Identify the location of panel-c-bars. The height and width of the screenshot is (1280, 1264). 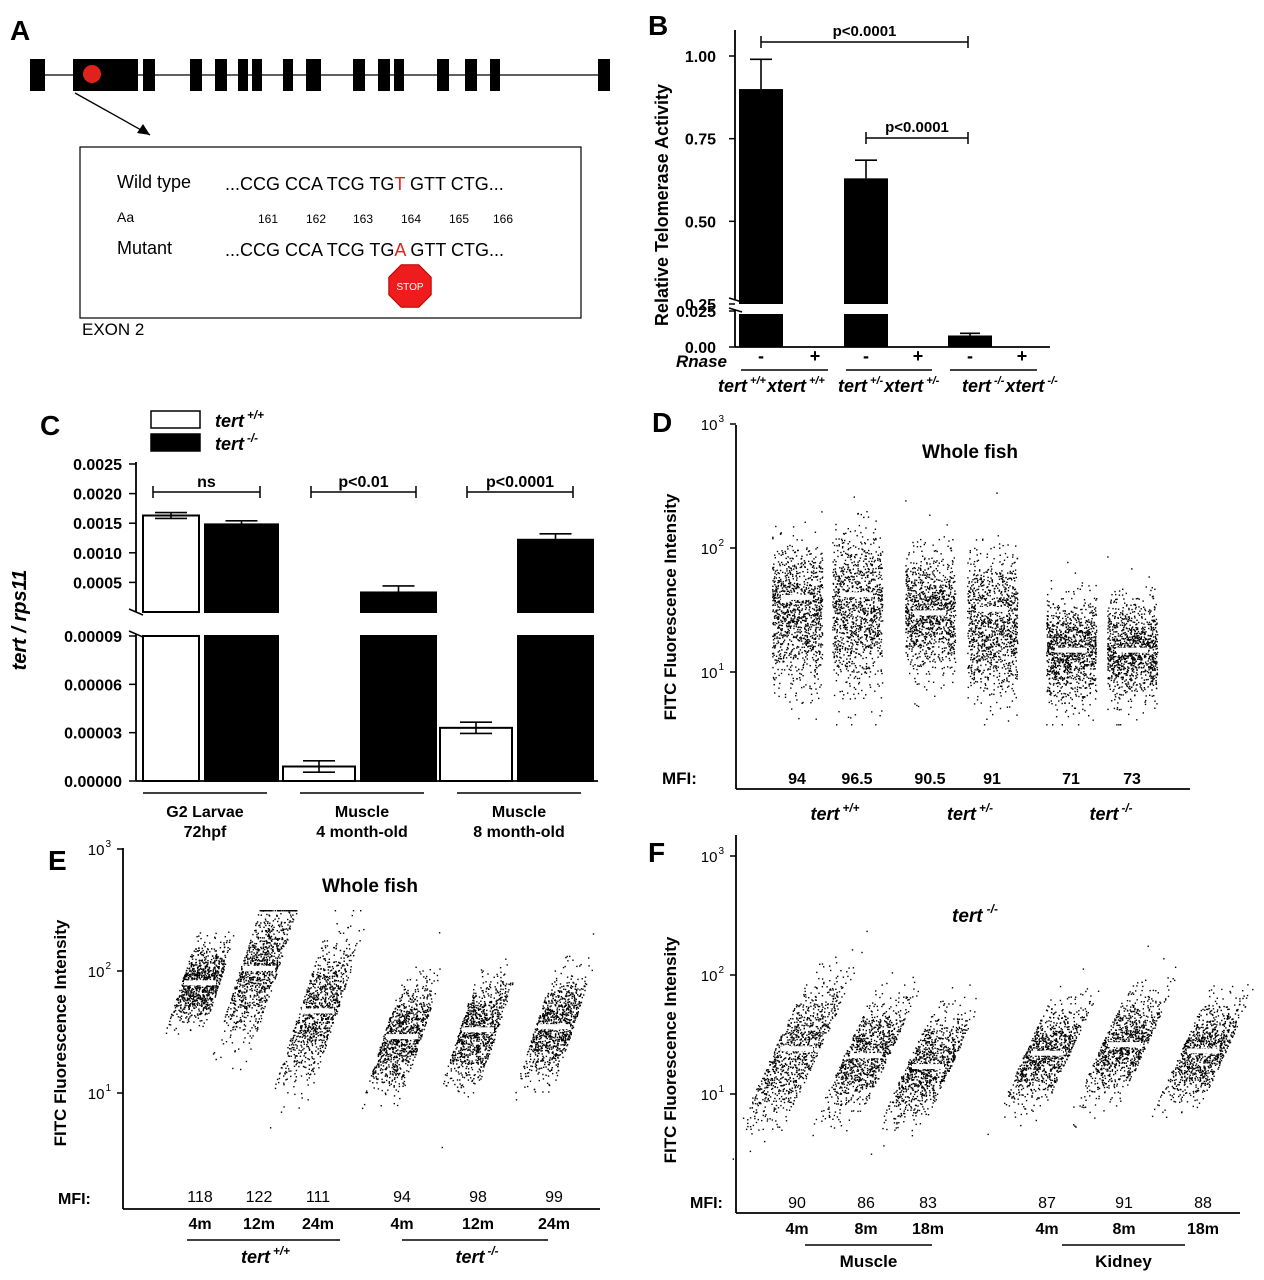
(368, 646).